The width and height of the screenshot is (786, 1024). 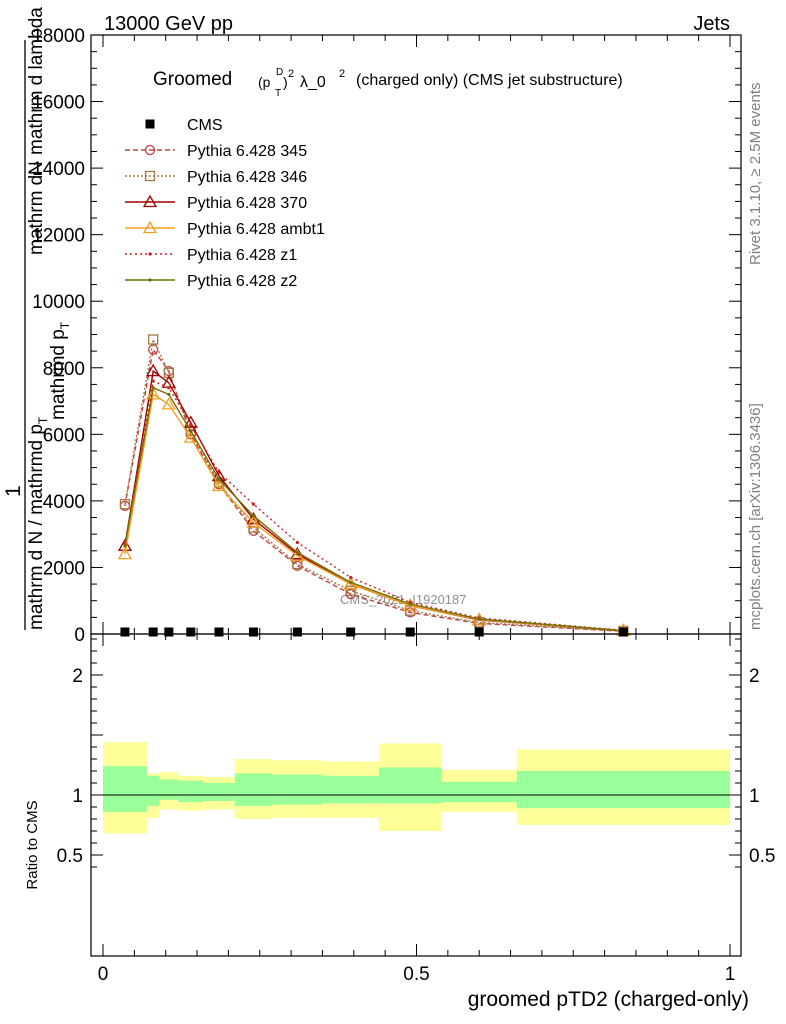 What do you see at coordinates (247, 151) in the screenshot?
I see `legend-label-0: Pythia 6.428 345` at bounding box center [247, 151].